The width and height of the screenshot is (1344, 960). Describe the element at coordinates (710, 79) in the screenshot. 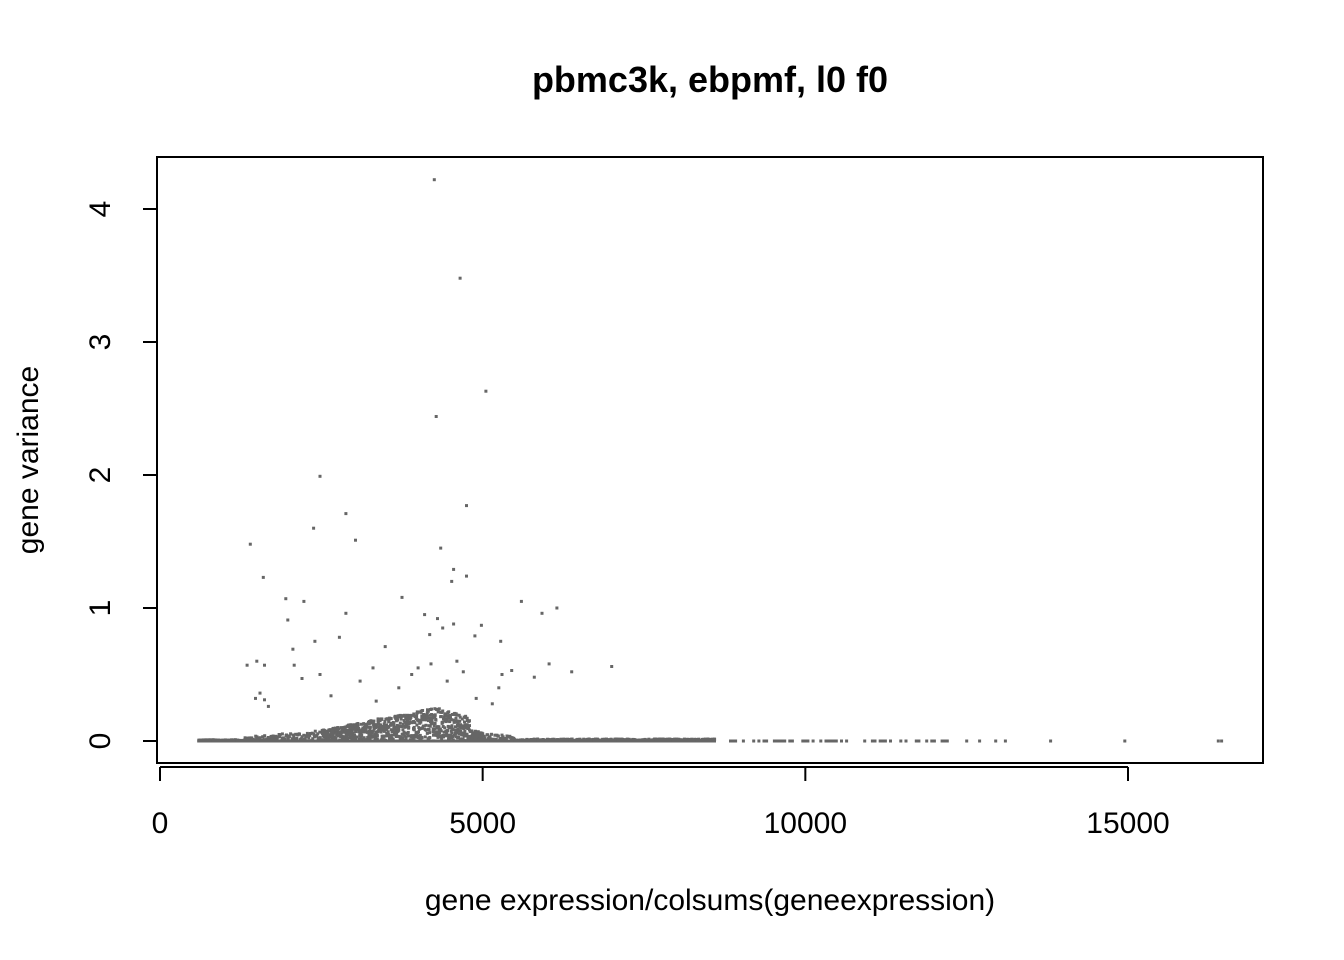

I see `chart-title: pbmc3k, ebpmf, l0 f0` at that location.